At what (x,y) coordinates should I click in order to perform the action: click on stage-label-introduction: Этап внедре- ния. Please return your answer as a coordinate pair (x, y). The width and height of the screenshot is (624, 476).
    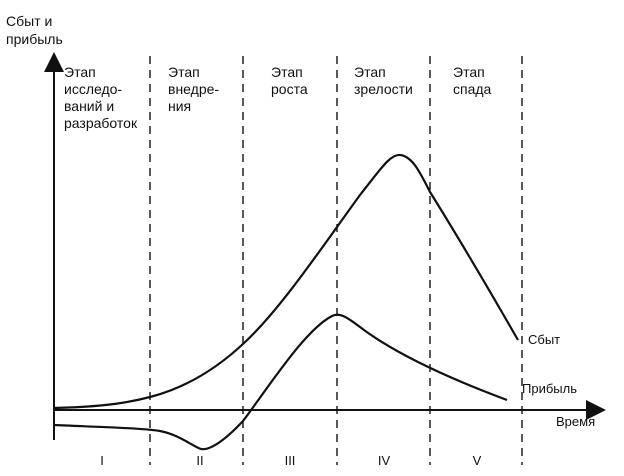
    Looking at the image, I should click on (194, 89).